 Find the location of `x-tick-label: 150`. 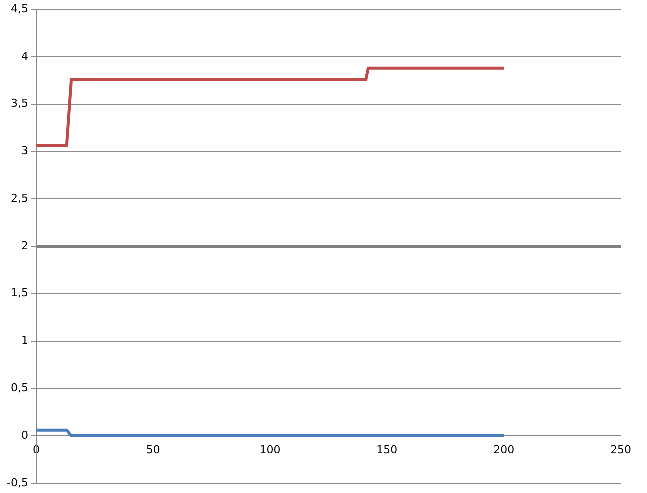

x-tick-label: 150 is located at coordinates (387, 449).